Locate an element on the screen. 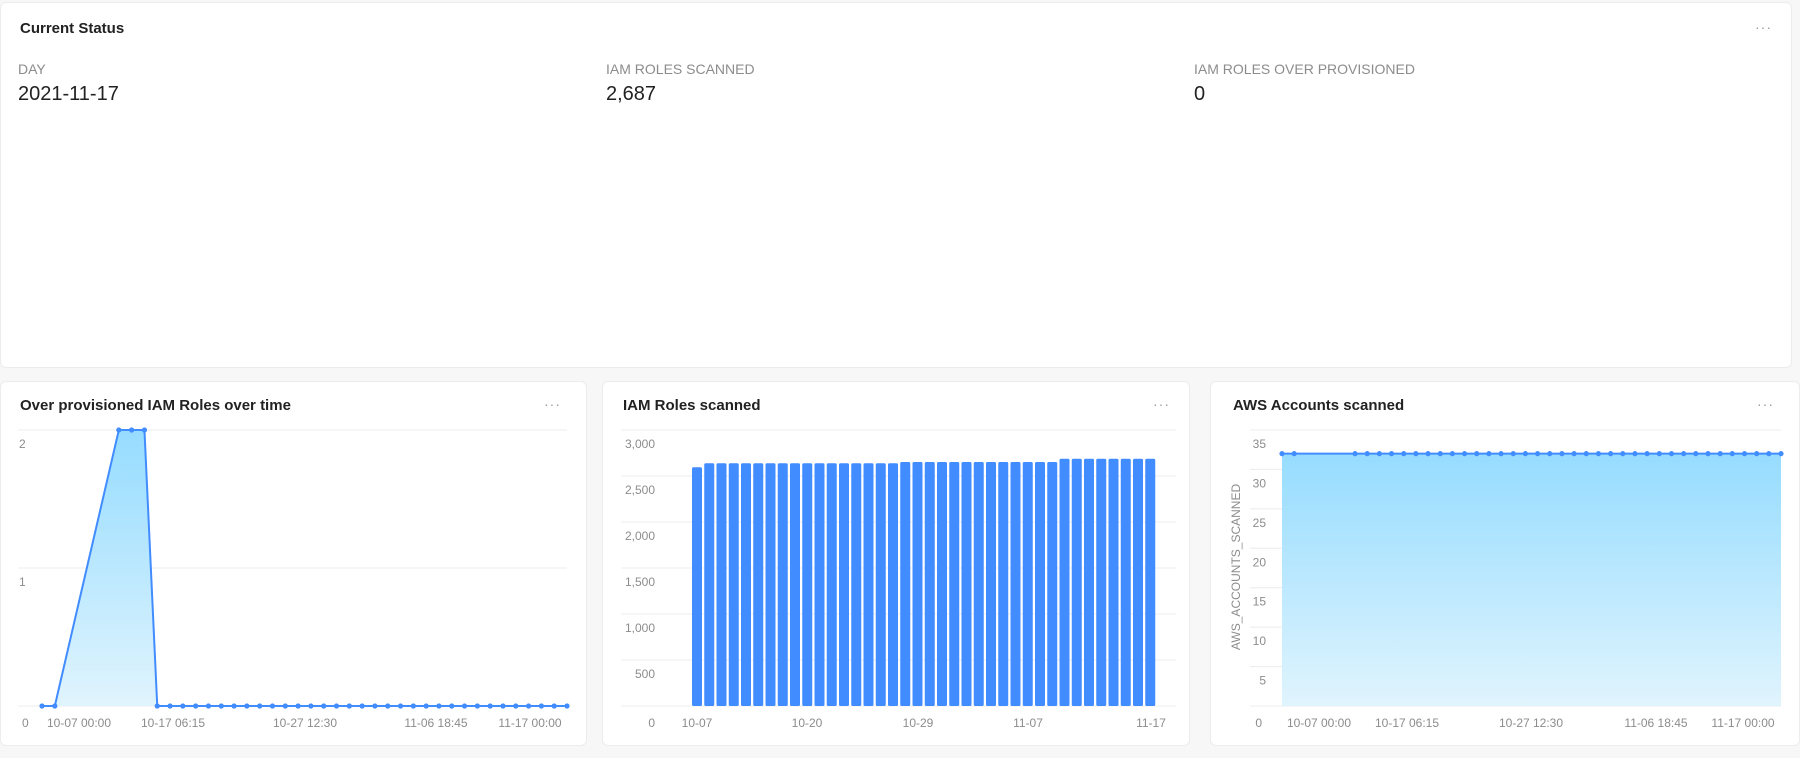  y-tick-label: 15 is located at coordinates (1260, 602).